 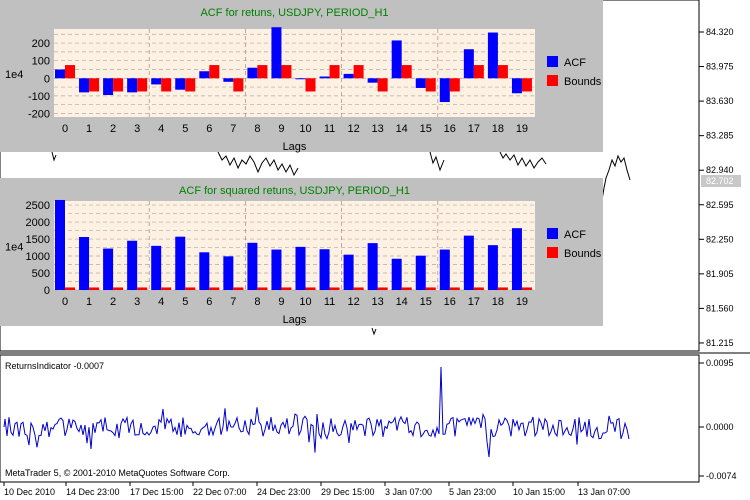 I want to click on y-tick-label: 1500, so click(x=38, y=240).